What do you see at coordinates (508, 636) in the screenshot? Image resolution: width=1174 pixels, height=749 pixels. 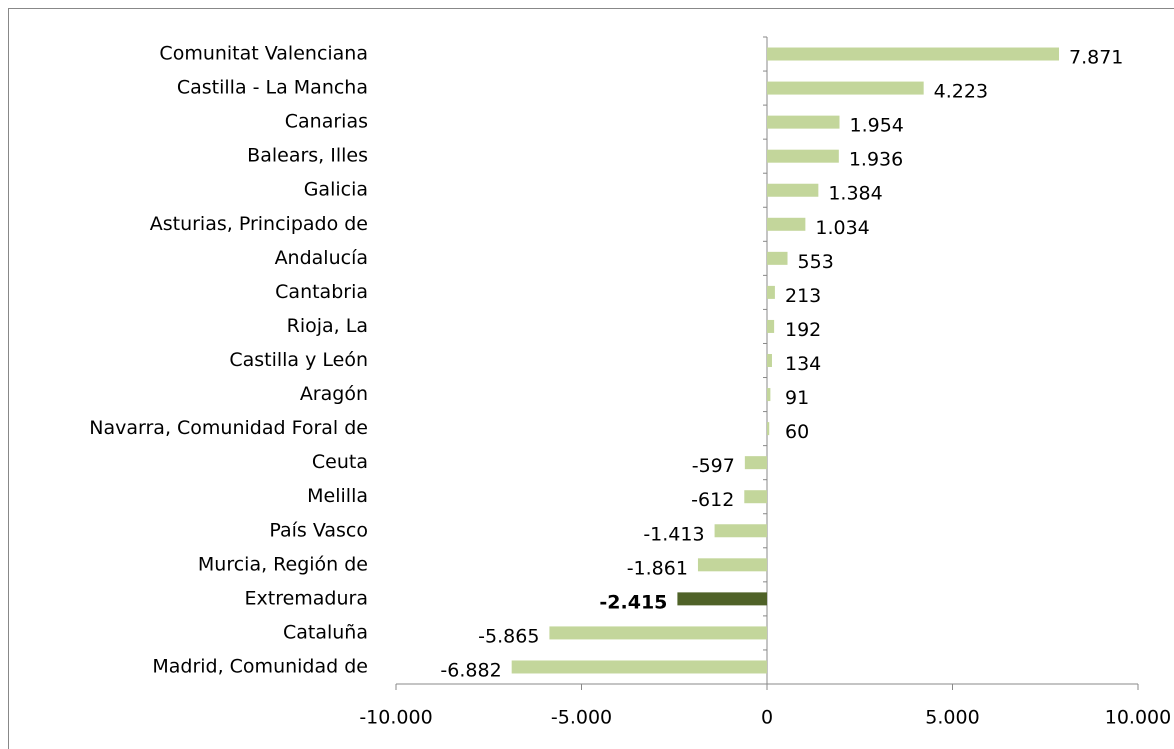 I see `value-label: -5.865` at bounding box center [508, 636].